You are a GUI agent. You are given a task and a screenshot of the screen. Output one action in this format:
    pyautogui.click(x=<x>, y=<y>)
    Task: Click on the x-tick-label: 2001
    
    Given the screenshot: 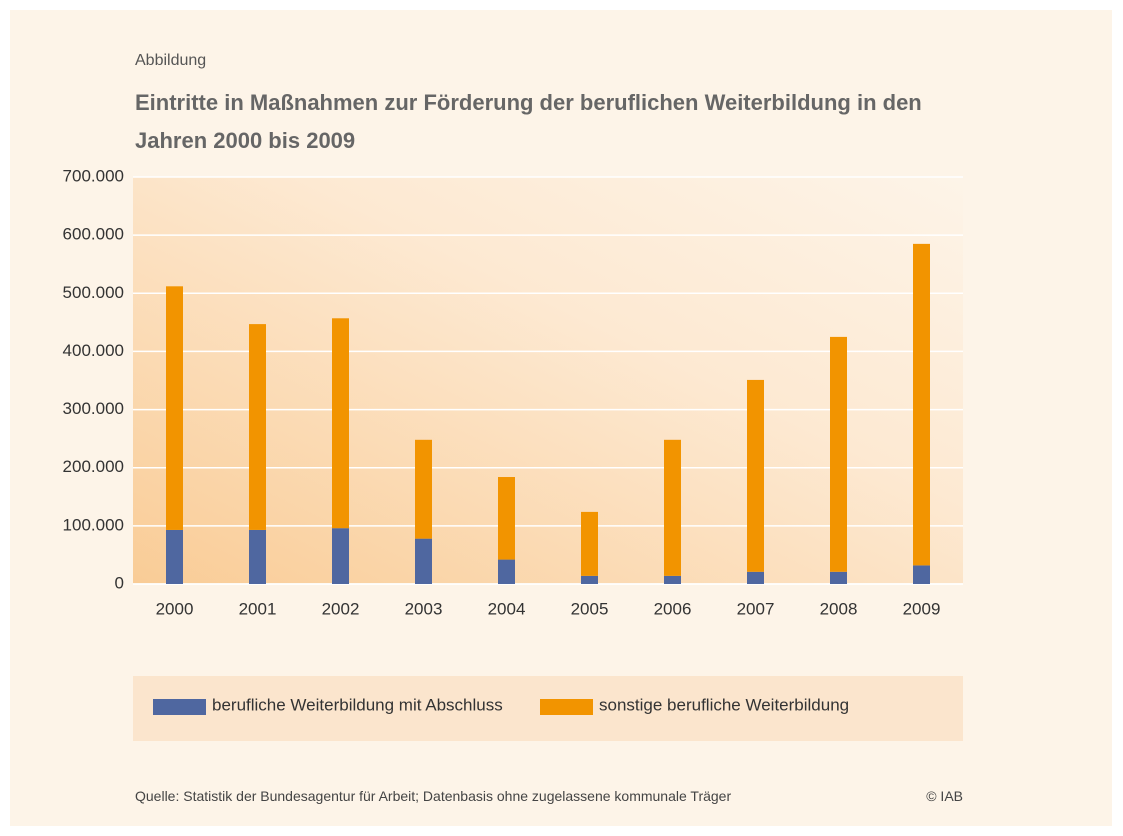 What is the action you would take?
    pyautogui.click(x=258, y=608)
    